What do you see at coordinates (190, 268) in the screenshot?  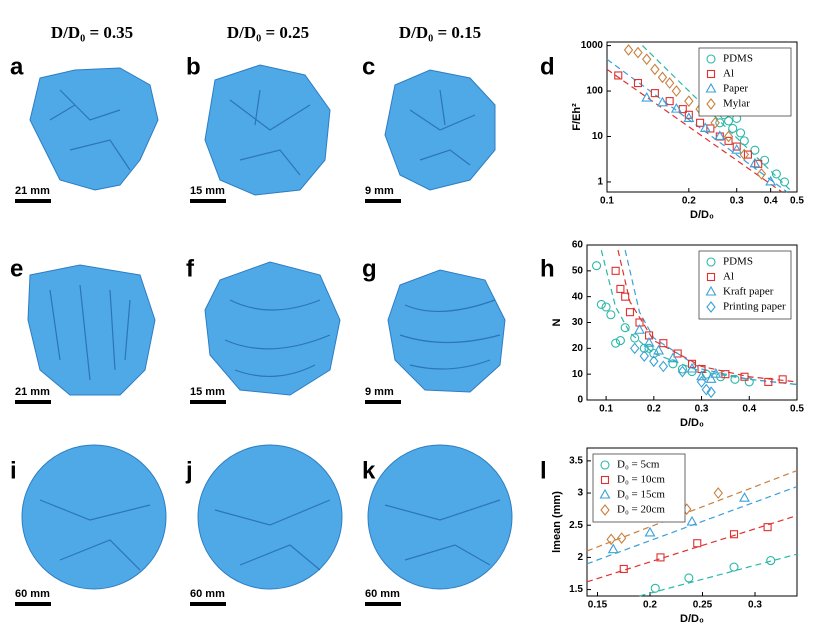 I see `panel-letter: f` at bounding box center [190, 268].